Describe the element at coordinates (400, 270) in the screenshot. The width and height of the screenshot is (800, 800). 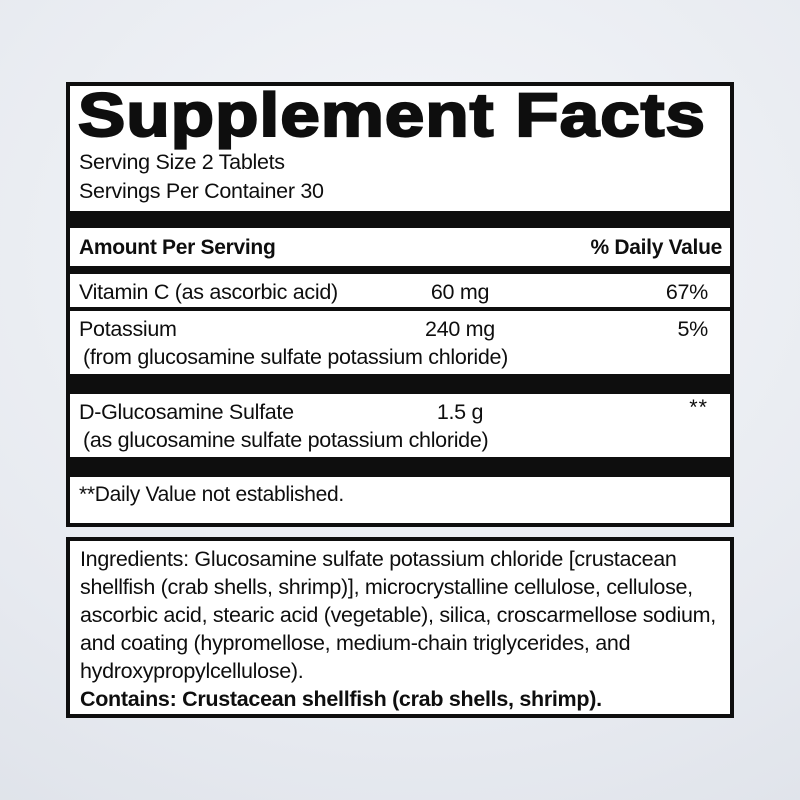
I see `divider-bar-header` at that location.